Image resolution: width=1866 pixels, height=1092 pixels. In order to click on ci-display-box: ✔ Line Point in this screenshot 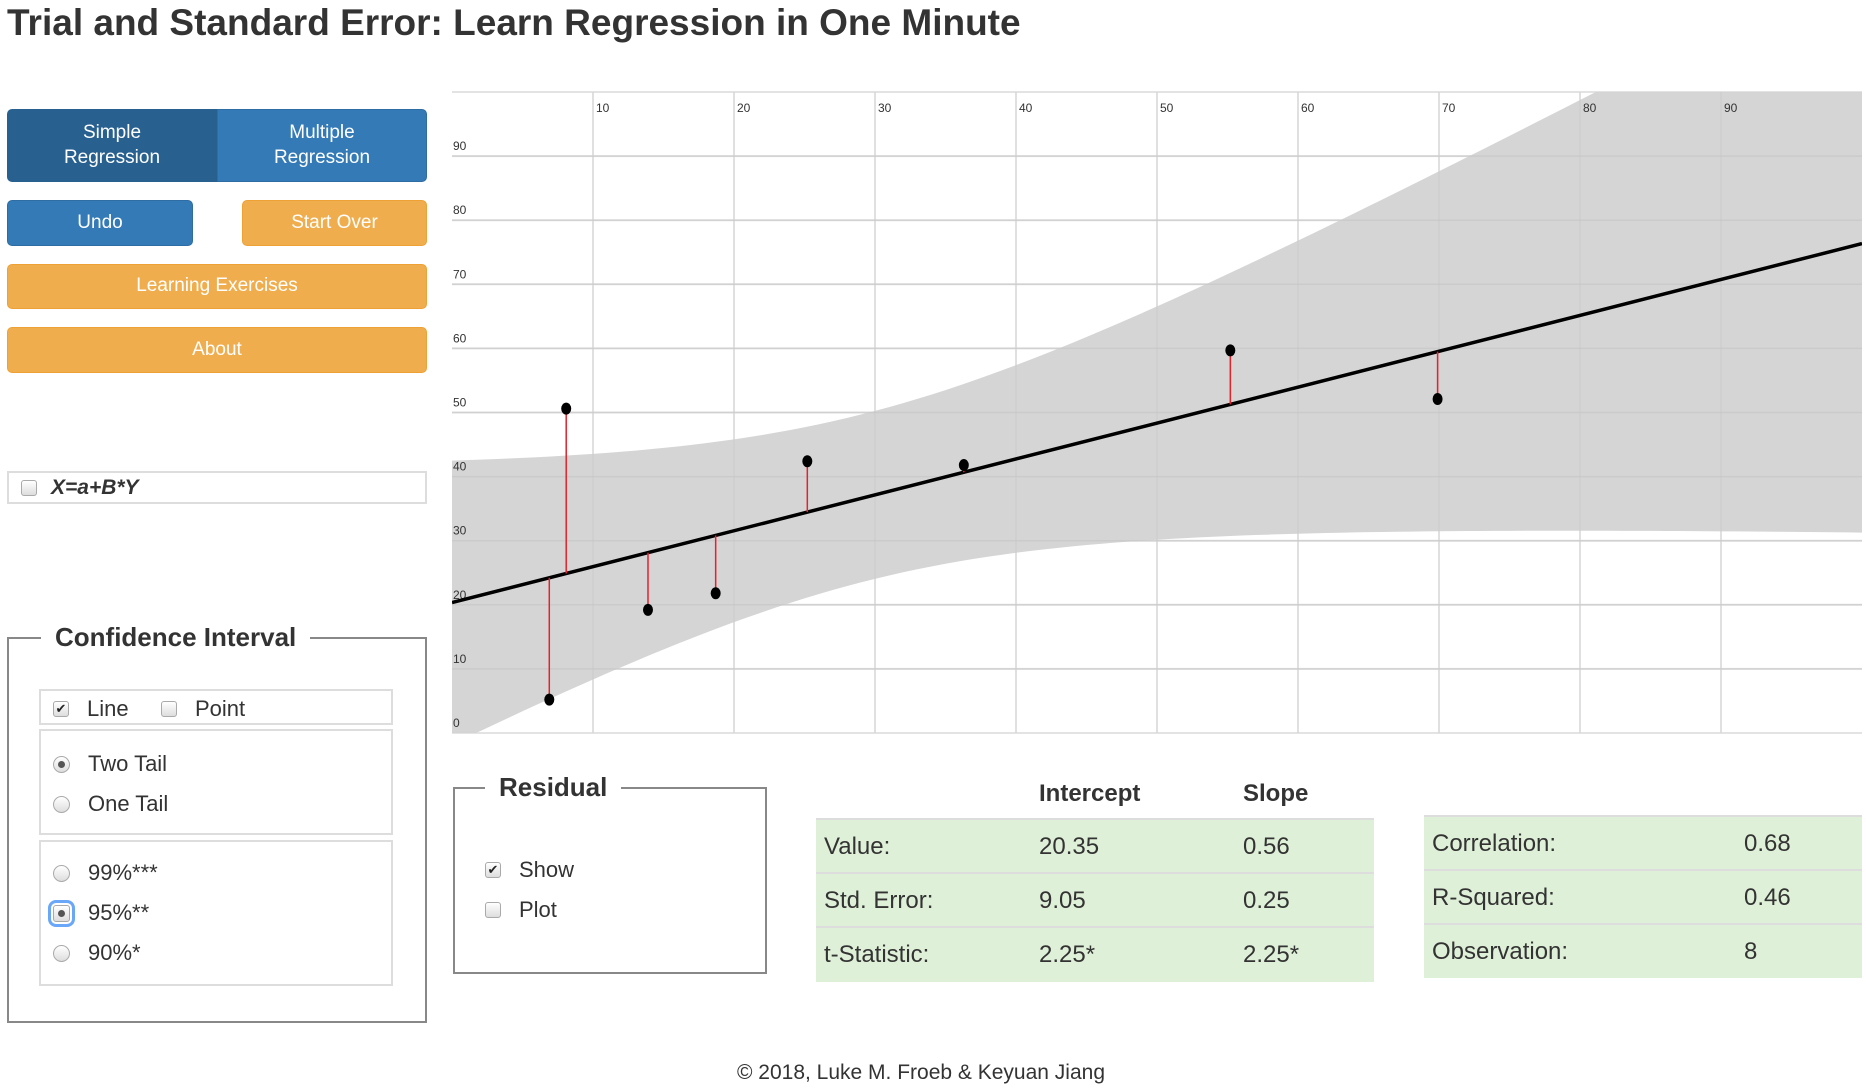, I will do `click(216, 707)`.